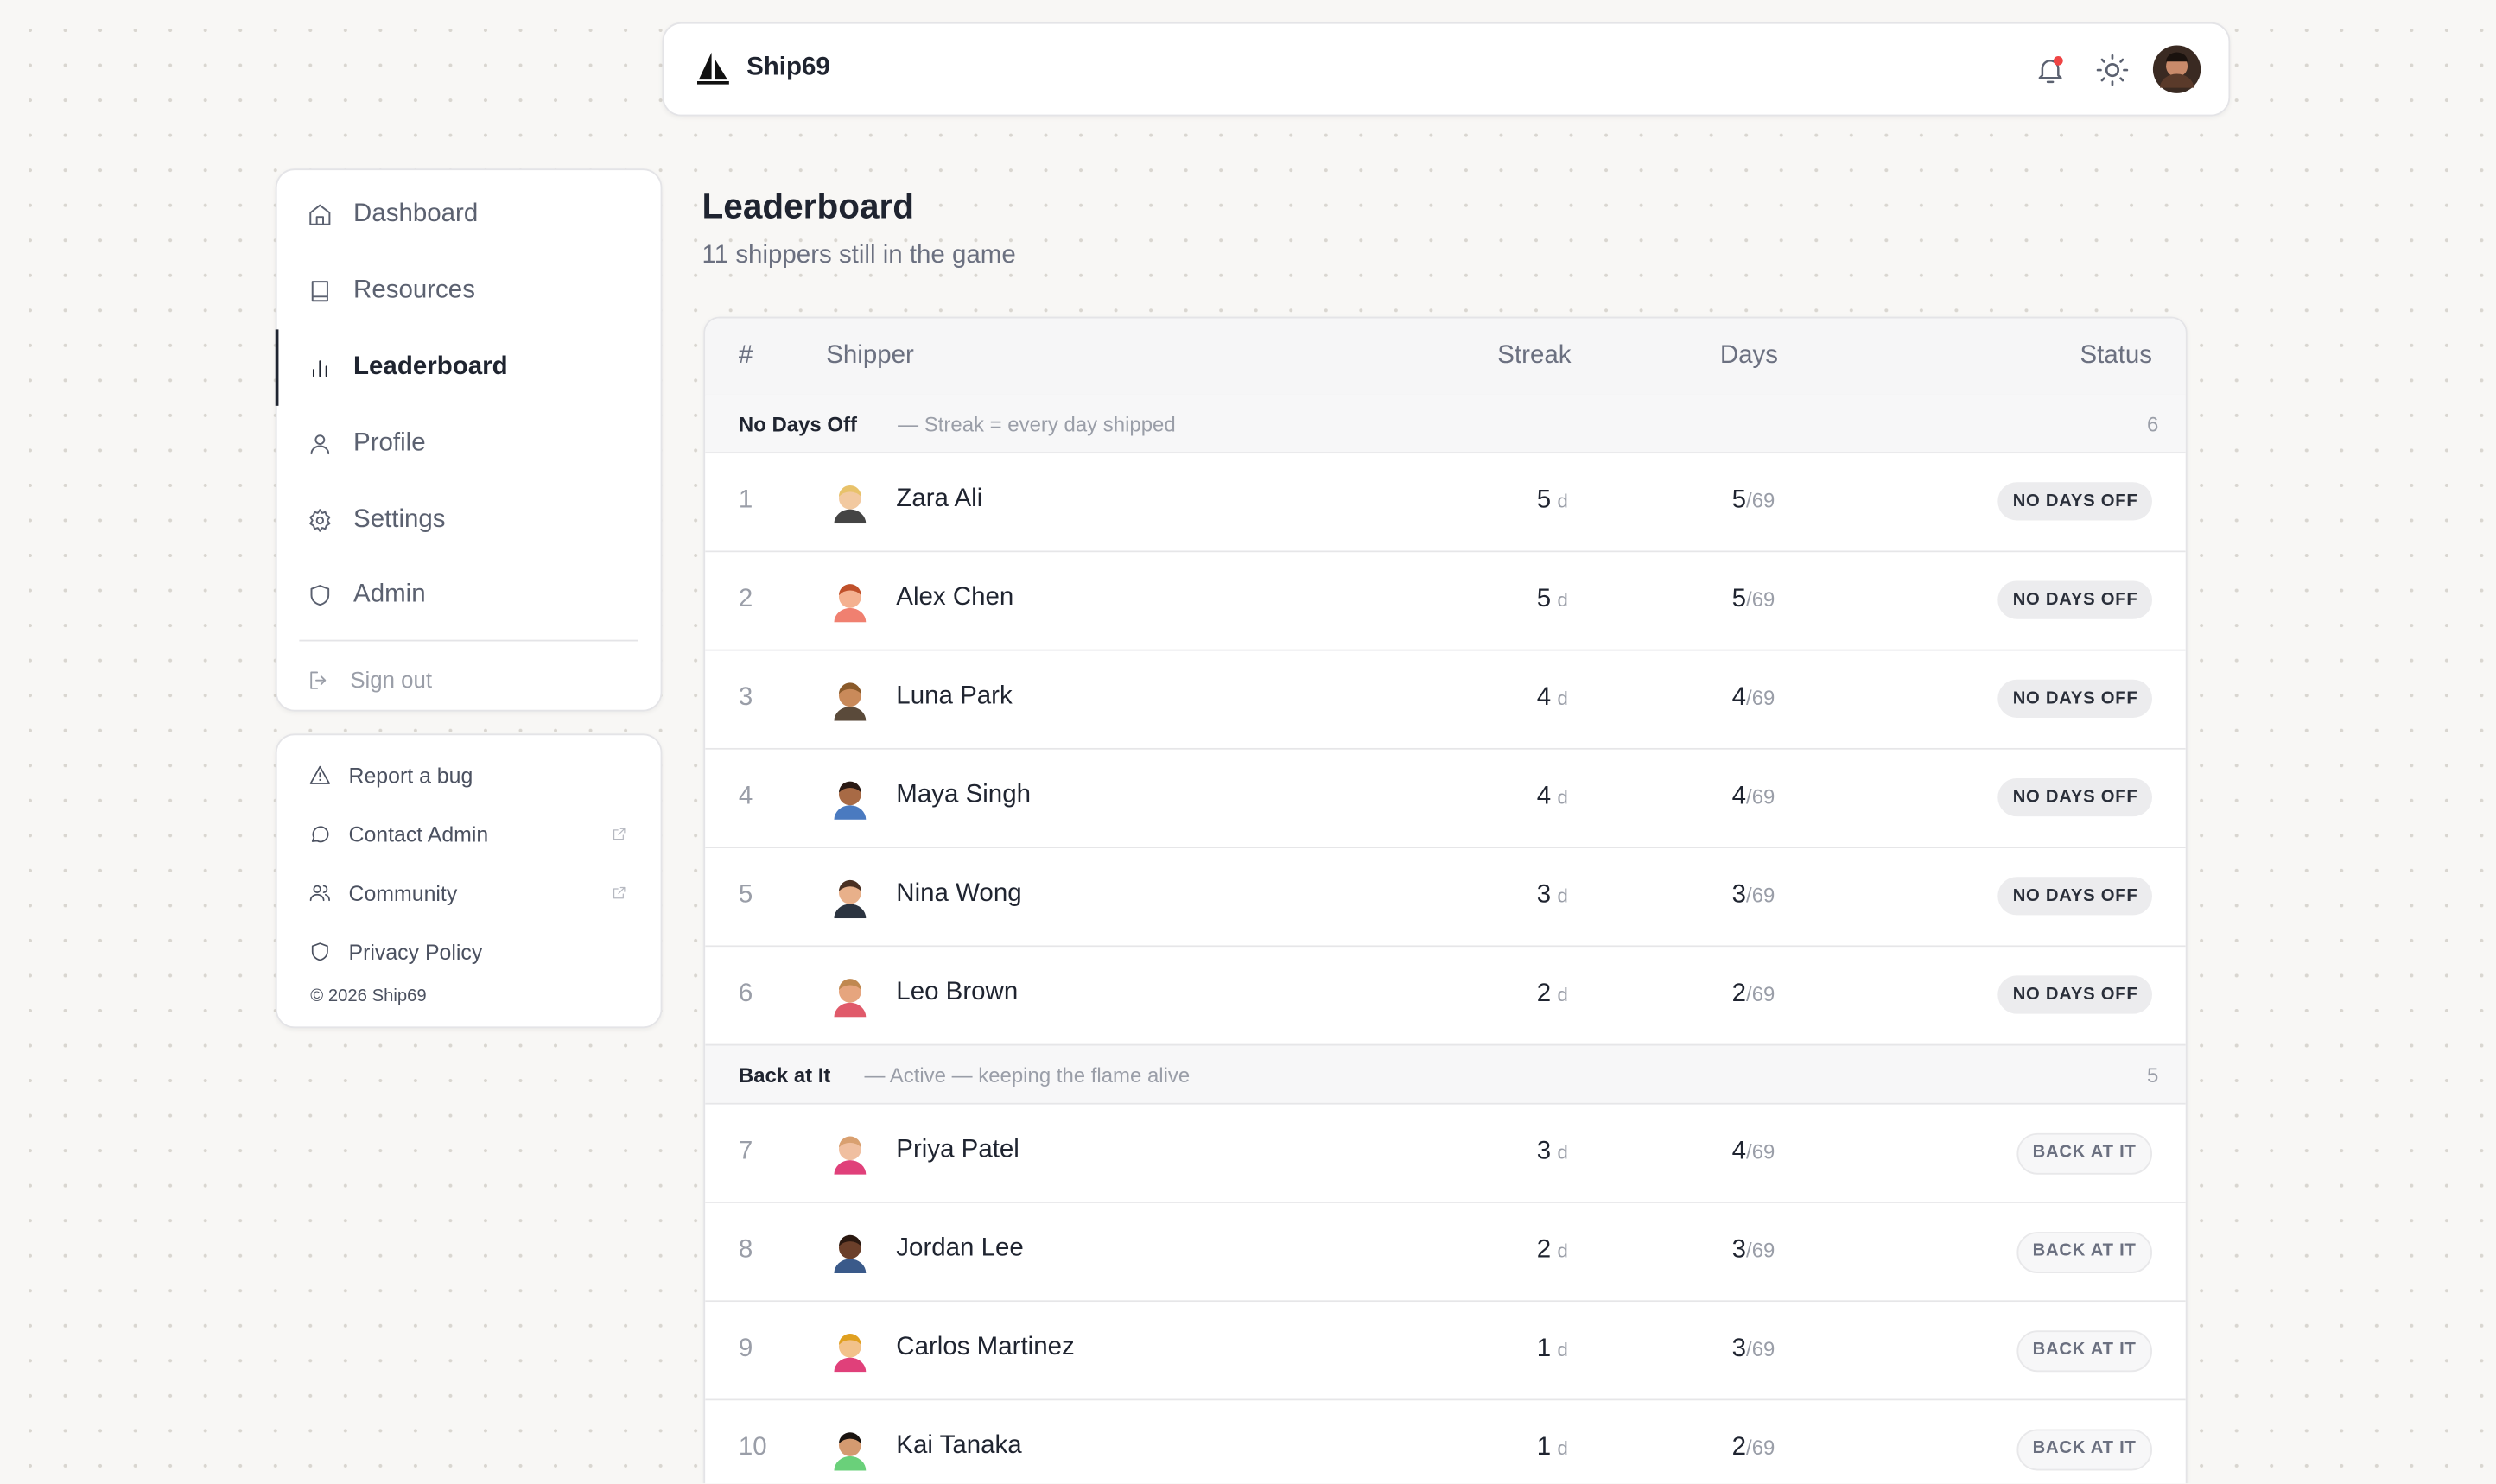 The width and height of the screenshot is (2496, 1484). Describe the element at coordinates (1445, 1351) in the screenshot. I see `table-row: 9 Carlos Martinez 1 d 3/69 BACK AT IT` at that location.